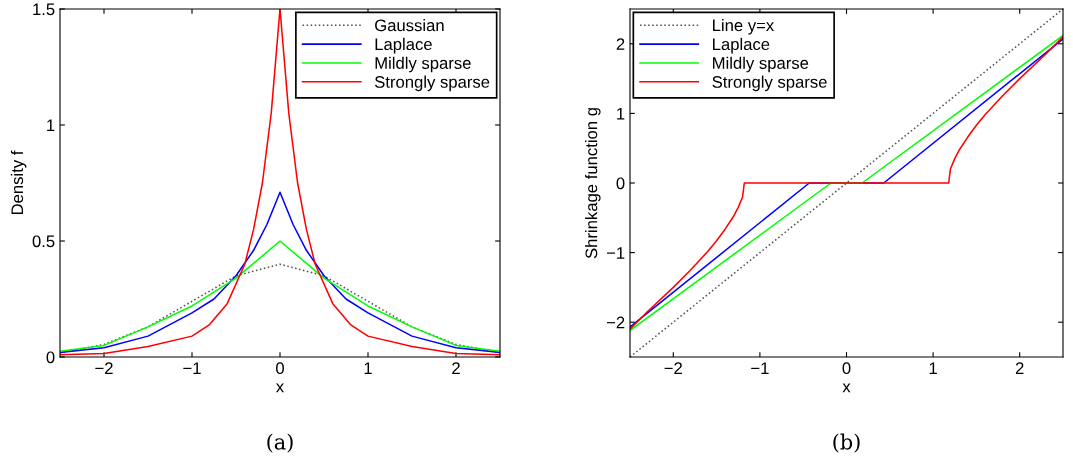 The image size is (1073, 456). I want to click on y-tick-label: −2, so click(615, 322).